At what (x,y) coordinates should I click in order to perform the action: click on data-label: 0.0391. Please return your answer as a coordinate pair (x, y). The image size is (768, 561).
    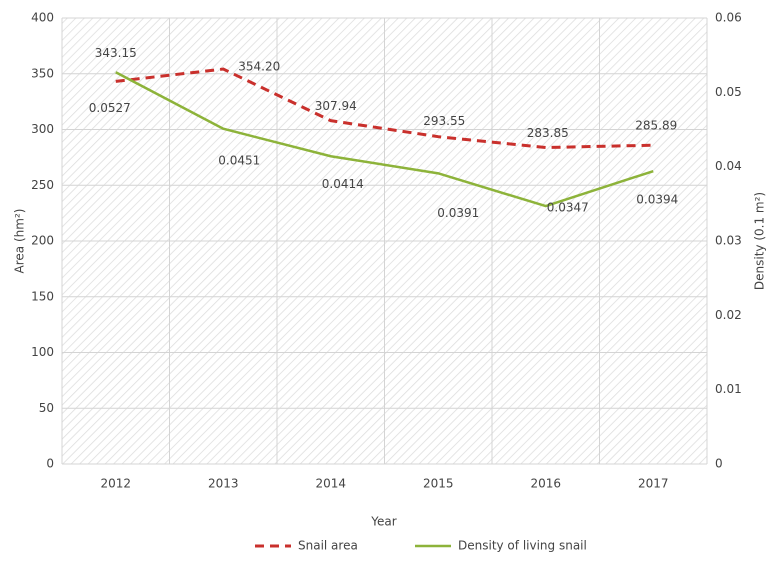
    Looking at the image, I should click on (458, 213).